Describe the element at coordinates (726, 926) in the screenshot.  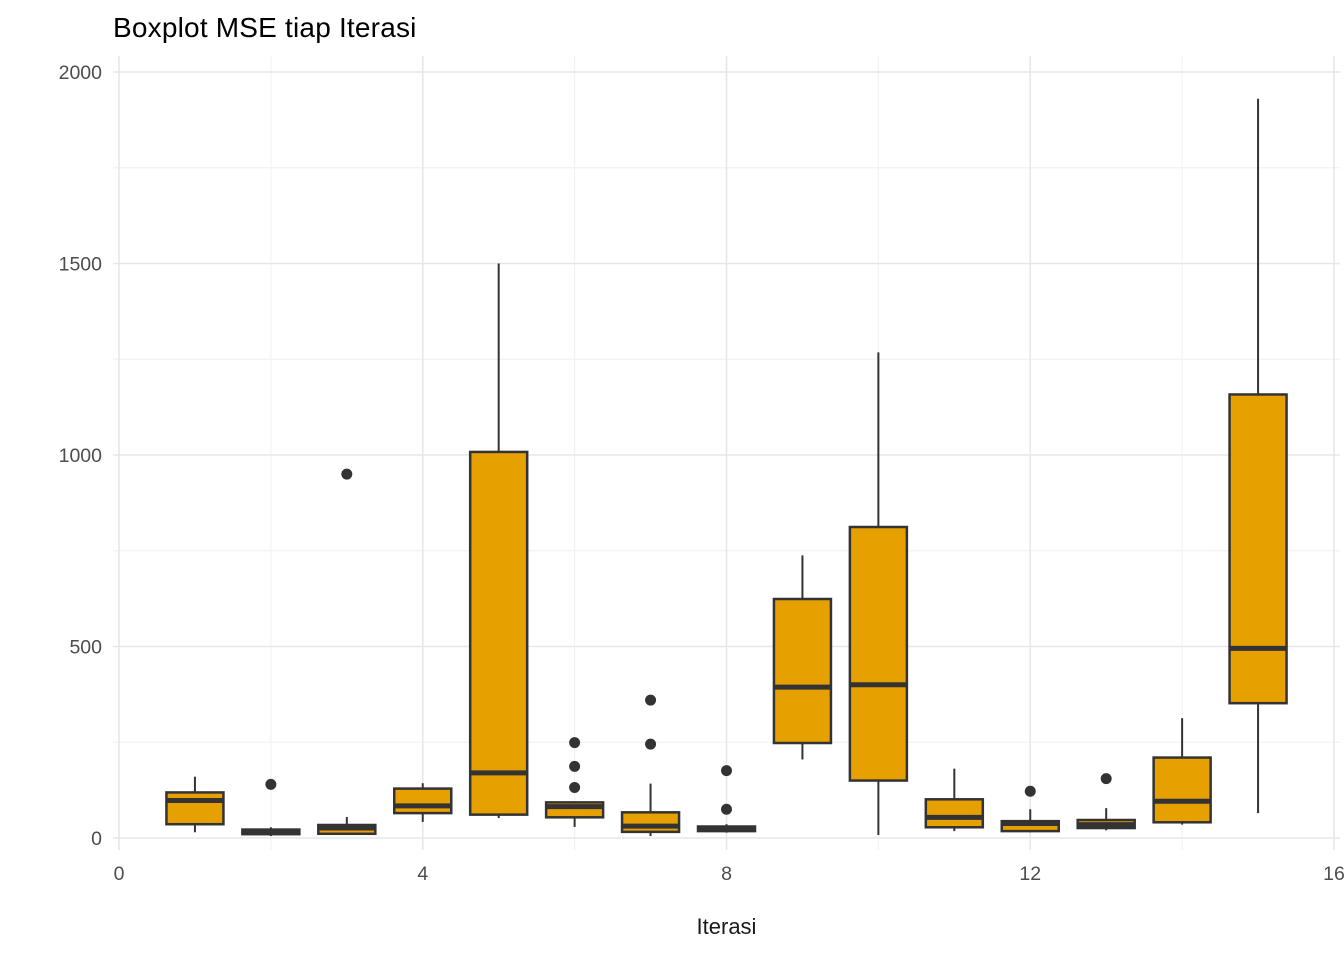
I see `x-axis-title: Iterasi` at that location.